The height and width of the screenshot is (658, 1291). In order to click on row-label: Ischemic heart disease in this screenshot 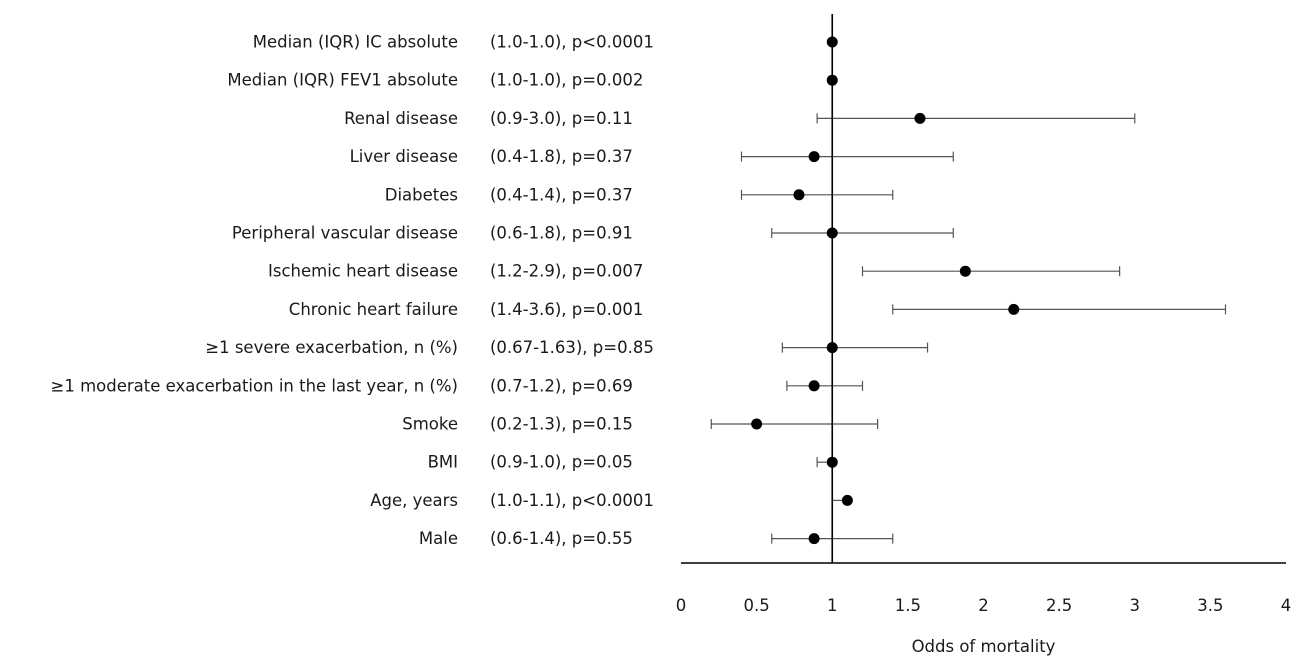, I will do `click(363, 271)`.